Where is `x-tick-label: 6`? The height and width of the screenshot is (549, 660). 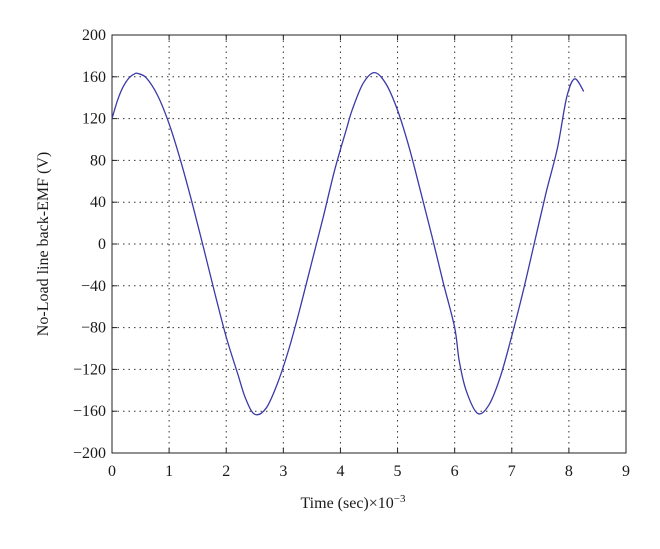 x-tick-label: 6 is located at coordinates (455, 471).